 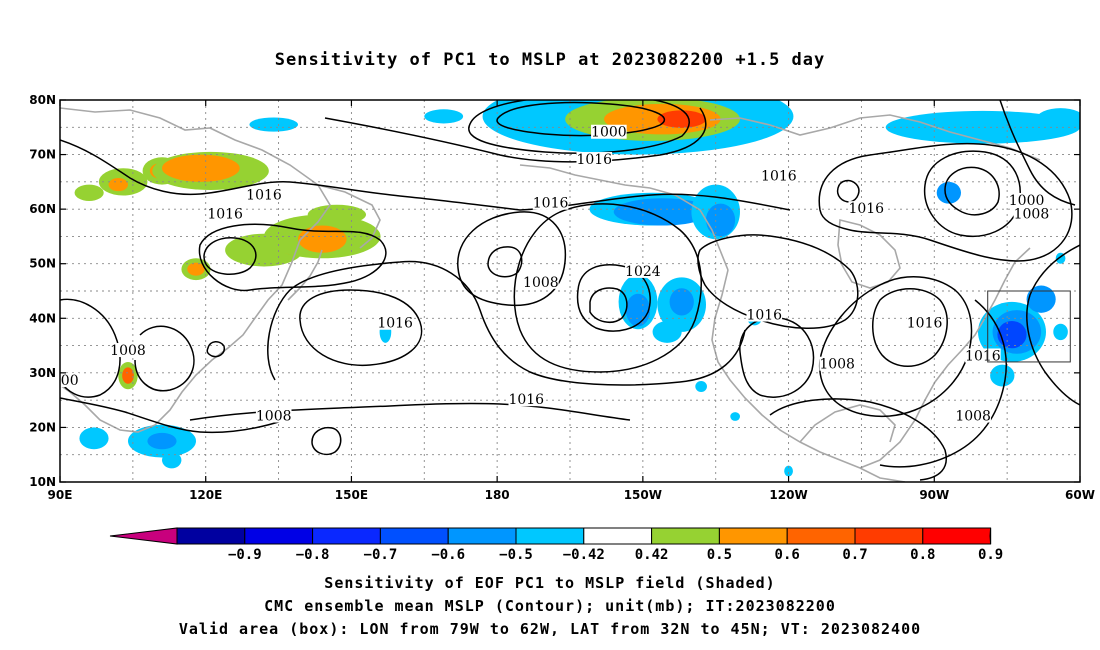 What do you see at coordinates (778, 281) in the screenshot?
I see `contour-1016-north-america` at bounding box center [778, 281].